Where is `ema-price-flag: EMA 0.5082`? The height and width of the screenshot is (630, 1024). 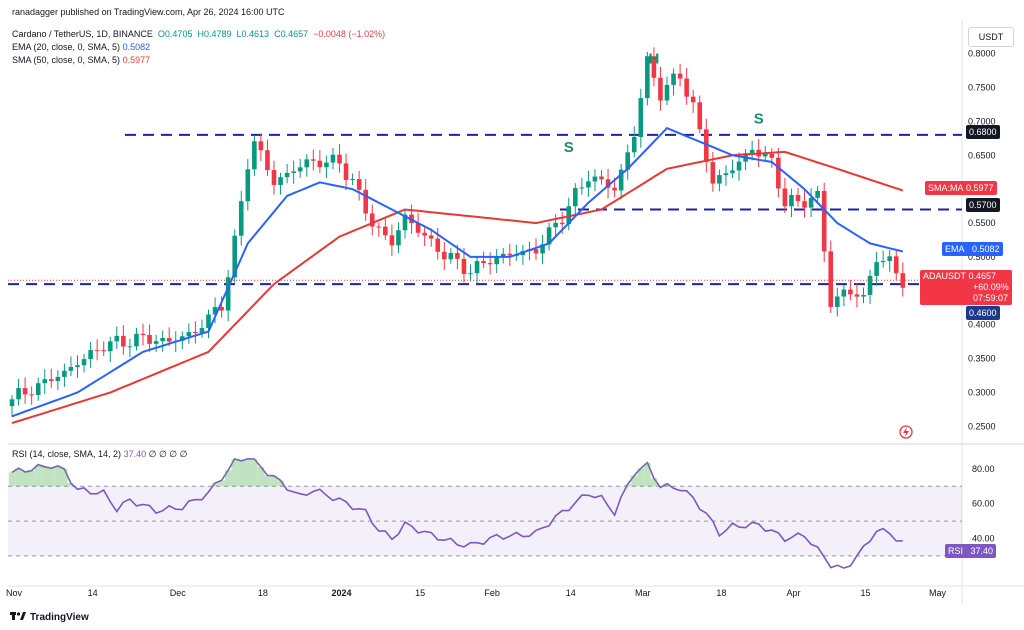 ema-price-flag: EMA 0.5082 is located at coordinates (972, 249).